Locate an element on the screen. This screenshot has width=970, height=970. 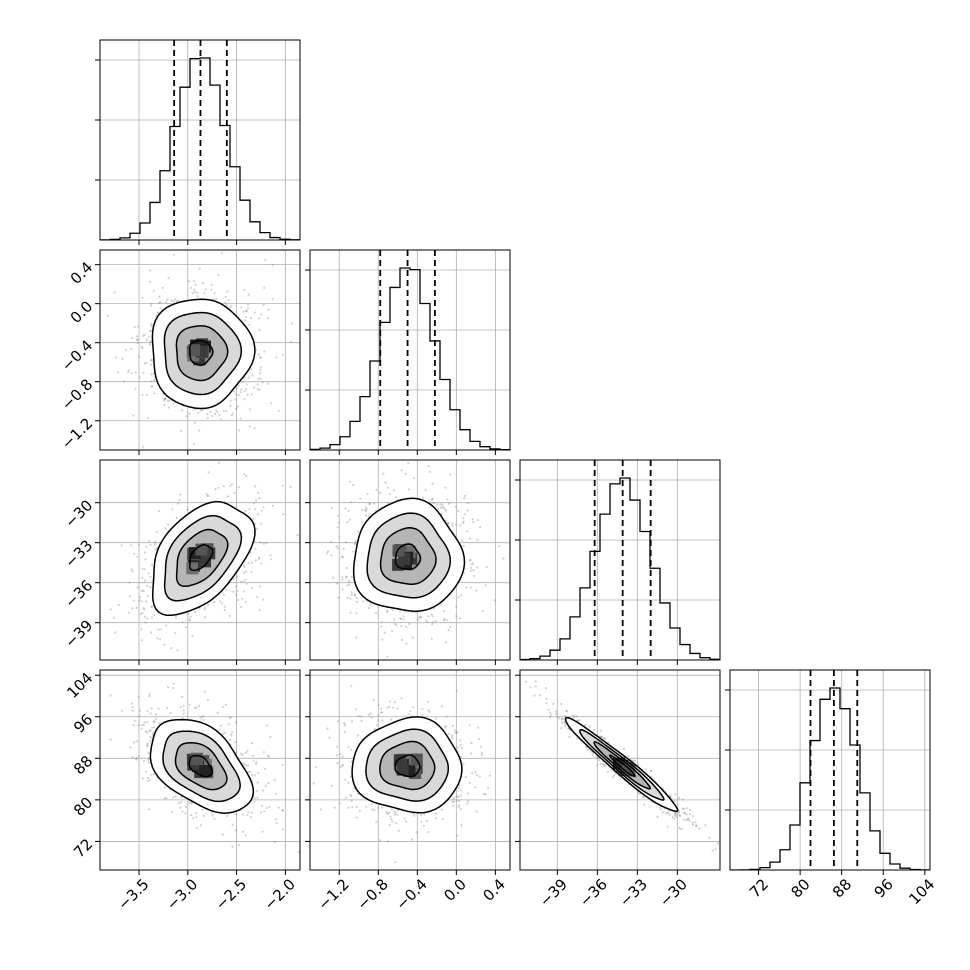
scatter-panel-3-2: −39 −36 −33 −30 is located at coordinates (618, 789).